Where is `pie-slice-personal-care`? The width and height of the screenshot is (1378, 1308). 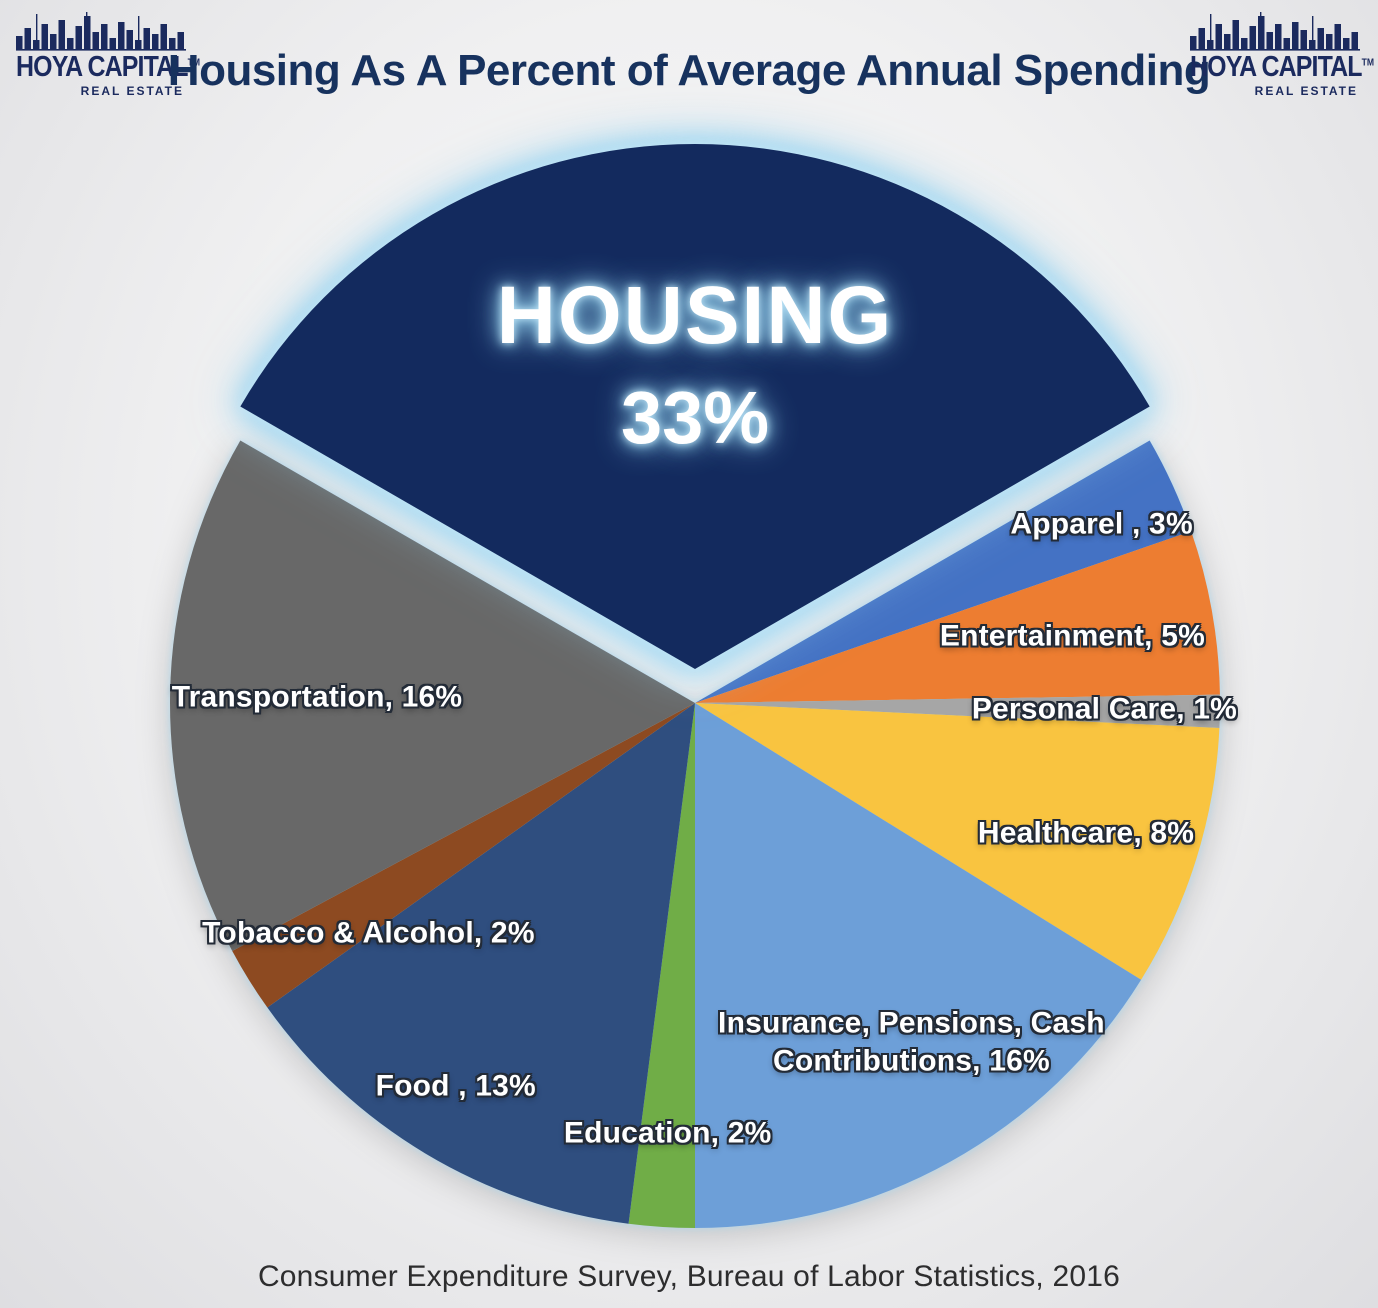 pie-slice-personal-care is located at coordinates (957, 711).